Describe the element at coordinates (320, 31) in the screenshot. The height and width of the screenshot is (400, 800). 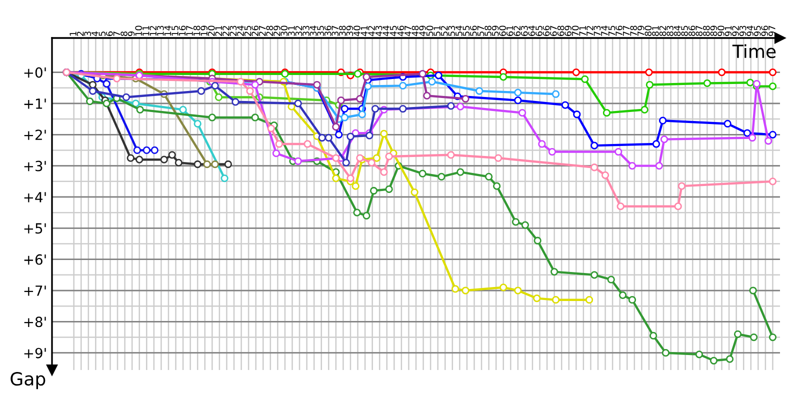
I see `x-tick-label: 35` at that location.